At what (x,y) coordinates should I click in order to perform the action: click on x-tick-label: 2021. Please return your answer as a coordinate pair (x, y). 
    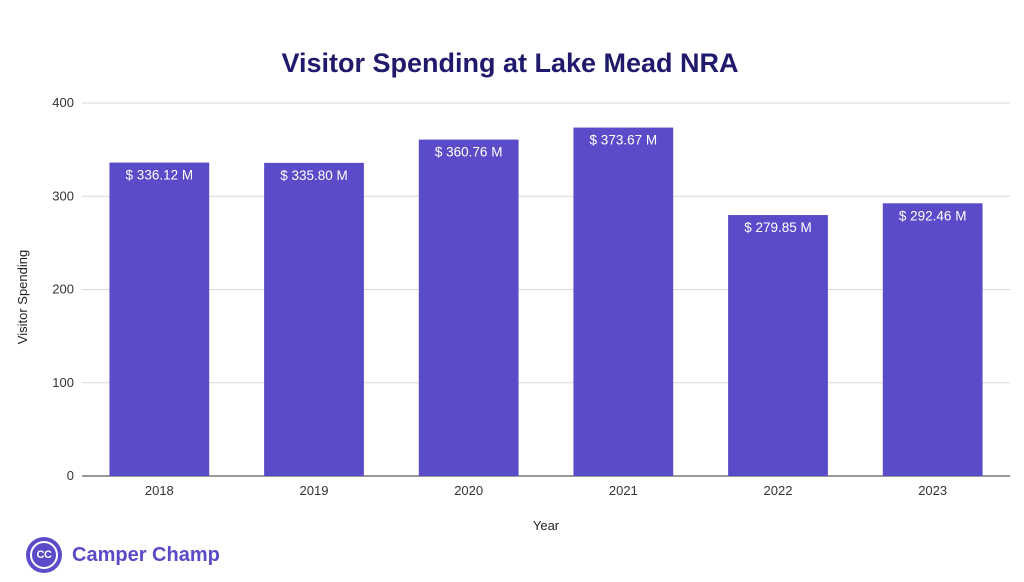
    Looking at the image, I should click on (623, 490).